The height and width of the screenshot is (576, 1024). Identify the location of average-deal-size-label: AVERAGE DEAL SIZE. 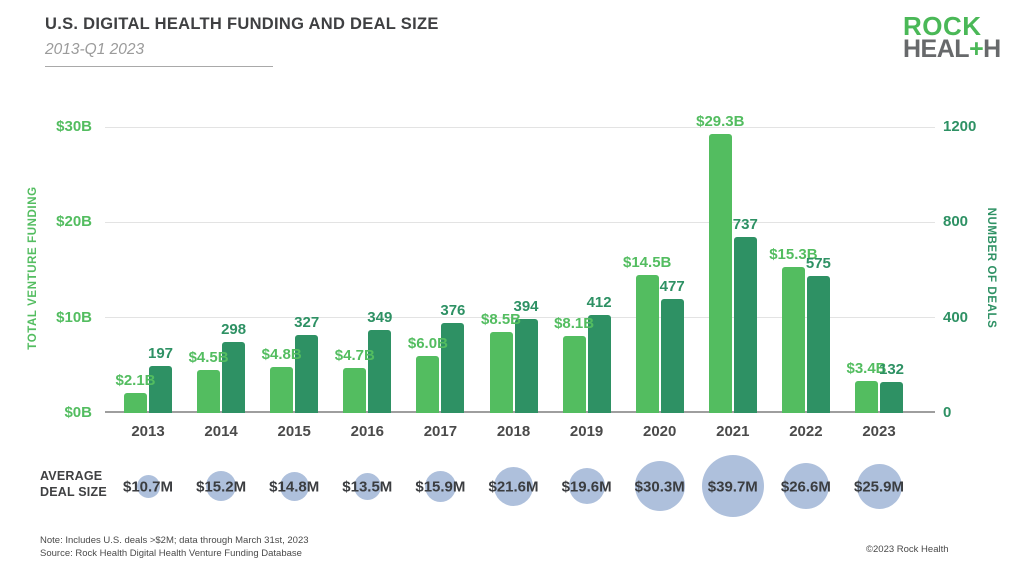
(73, 484).